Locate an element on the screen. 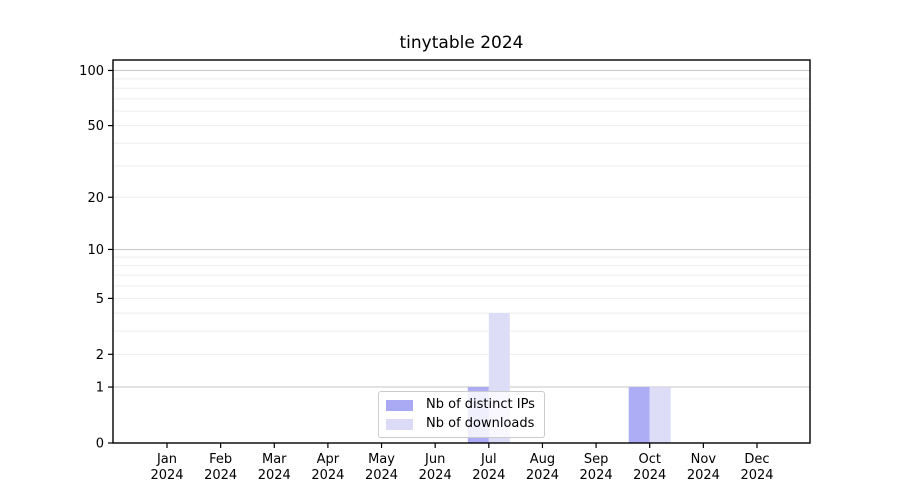 This screenshot has width=900, height=500. y-tick-label: 100 is located at coordinates (91, 71).